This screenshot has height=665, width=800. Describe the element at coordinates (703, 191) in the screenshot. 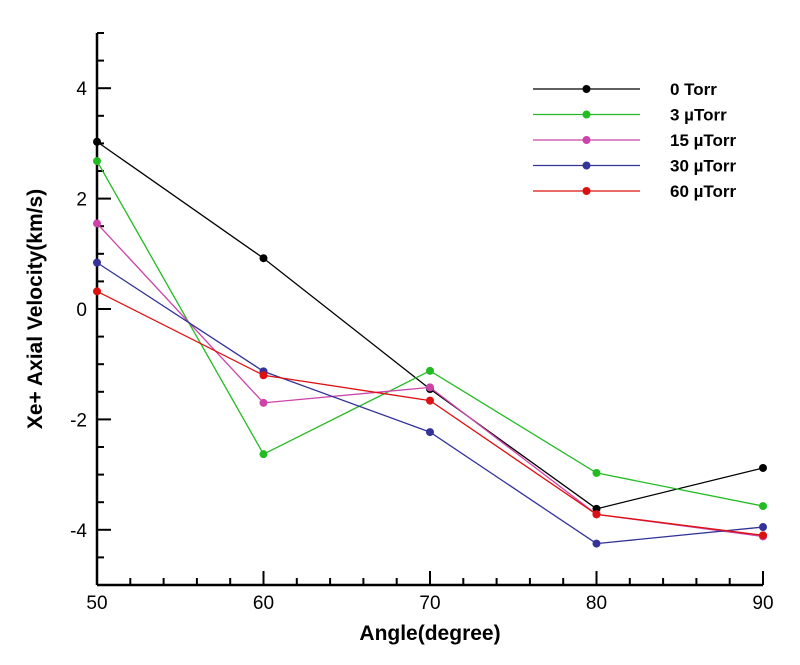

I see `legend-label: 60 µTorr` at that location.